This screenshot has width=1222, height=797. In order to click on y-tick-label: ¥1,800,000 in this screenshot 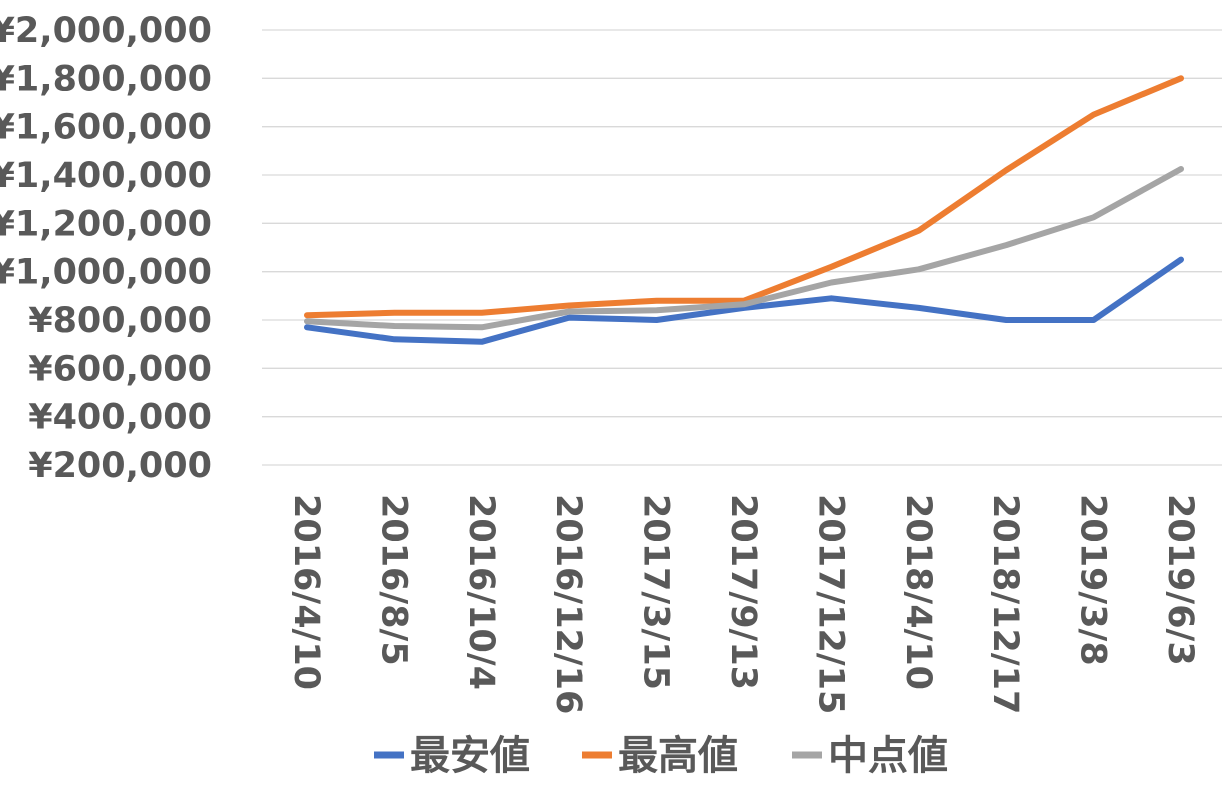, I will do `click(106, 79)`.